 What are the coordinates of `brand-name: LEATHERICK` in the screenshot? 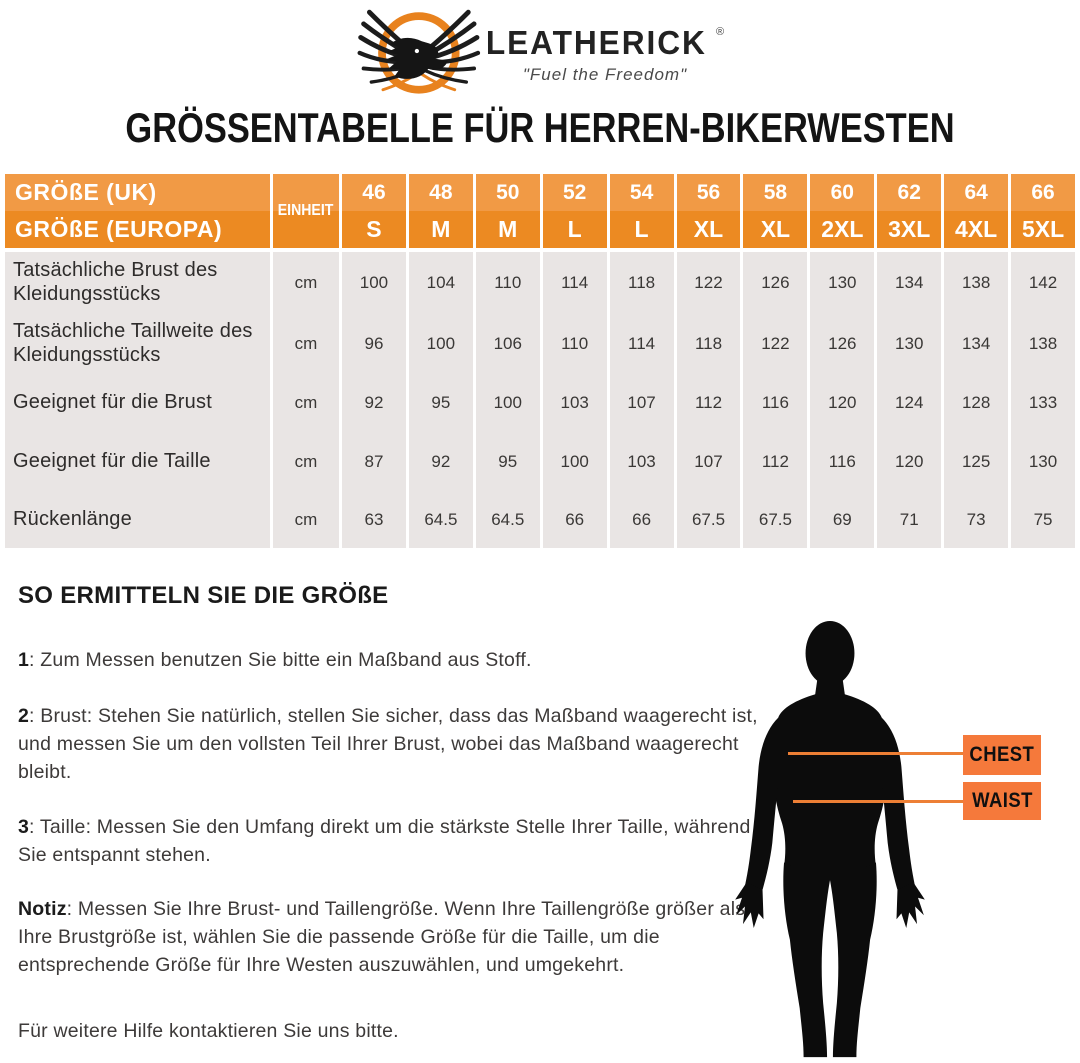 It's located at (596, 42).